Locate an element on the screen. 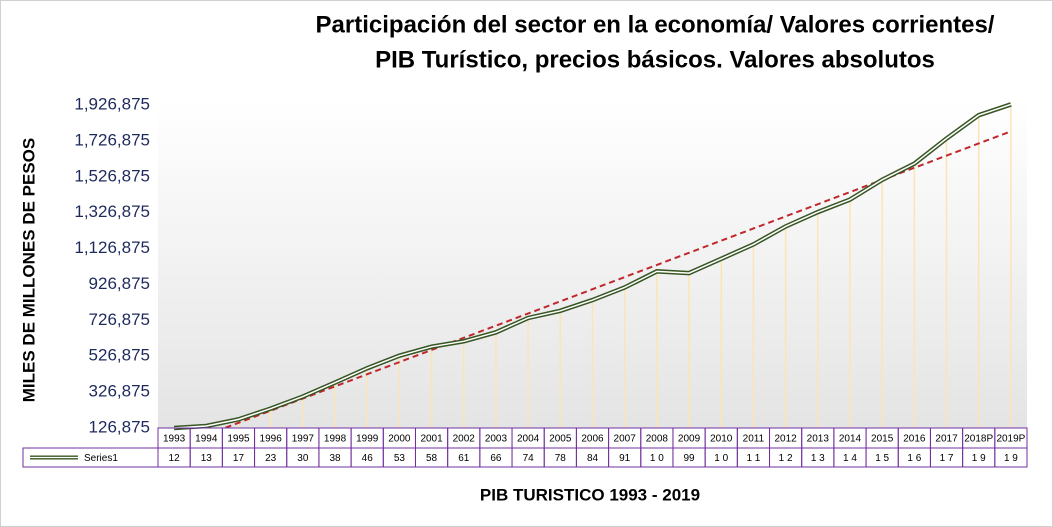 This screenshot has width=1053, height=527. table-value: 1 6 is located at coordinates (914, 458).